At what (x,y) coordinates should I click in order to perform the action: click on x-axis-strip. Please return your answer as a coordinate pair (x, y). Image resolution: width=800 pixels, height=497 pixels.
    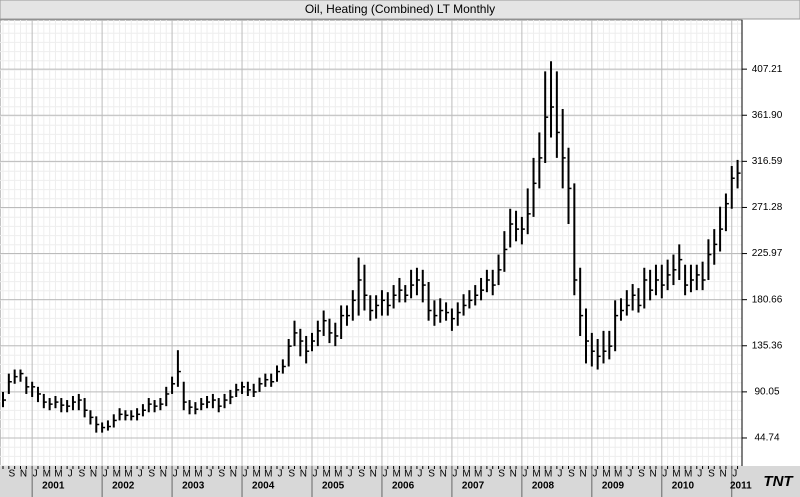
    Looking at the image, I should click on (400, 481).